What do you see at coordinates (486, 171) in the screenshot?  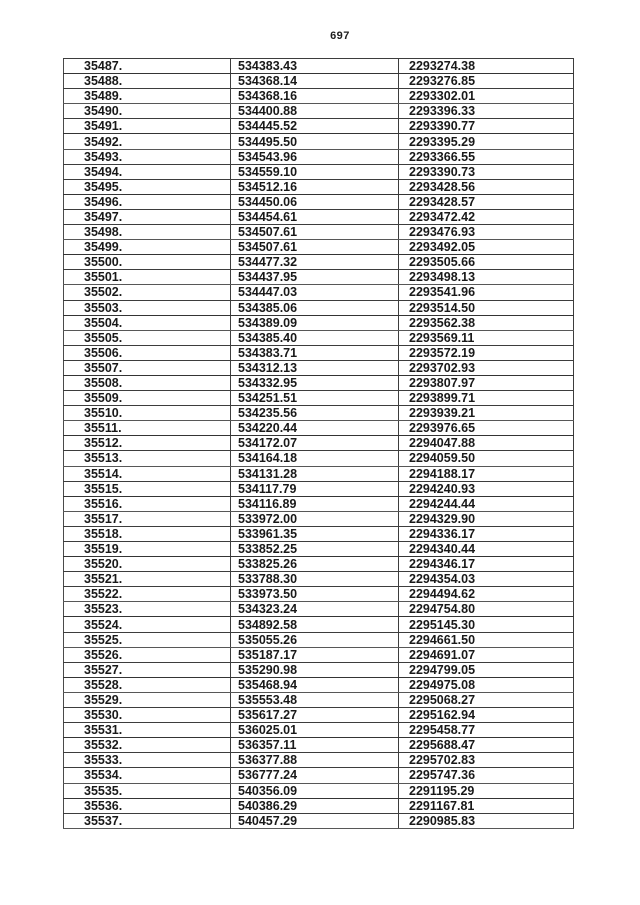 I see `table-cell-northing: 2293390.73` at bounding box center [486, 171].